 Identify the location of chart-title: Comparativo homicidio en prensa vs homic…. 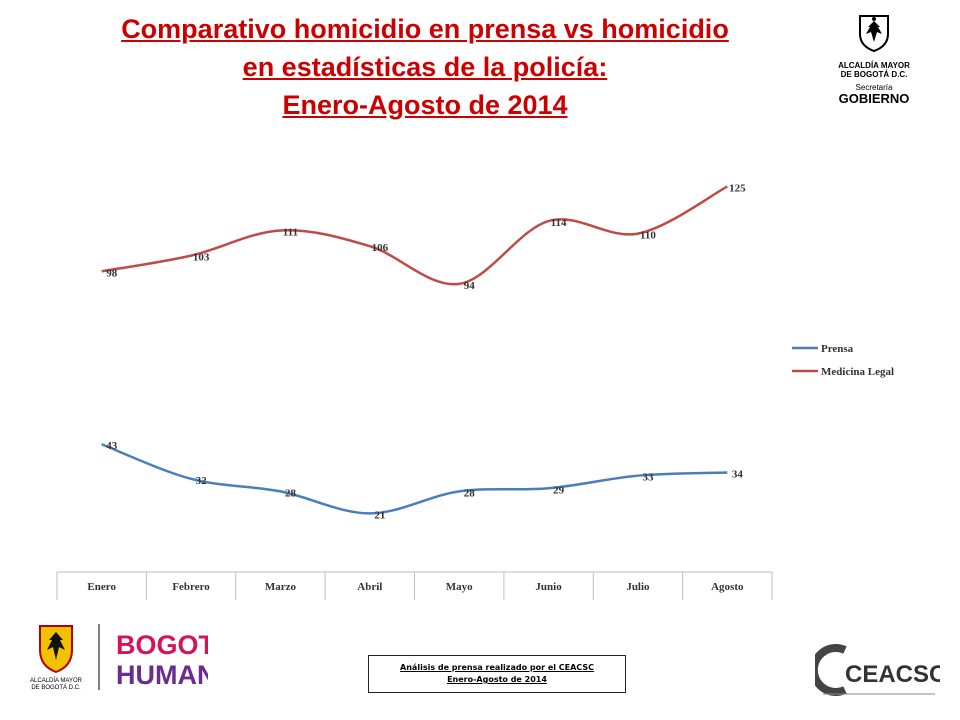
(425, 67).